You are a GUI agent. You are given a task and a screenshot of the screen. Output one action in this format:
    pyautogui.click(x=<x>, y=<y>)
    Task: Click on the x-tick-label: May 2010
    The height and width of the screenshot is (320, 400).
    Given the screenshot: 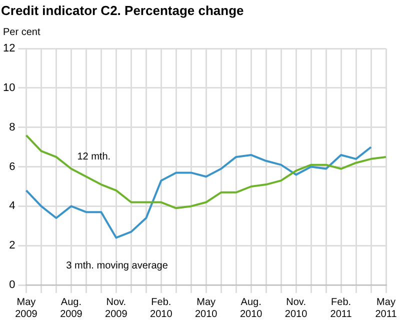 What is the action you would take?
    pyautogui.click(x=206, y=308)
    